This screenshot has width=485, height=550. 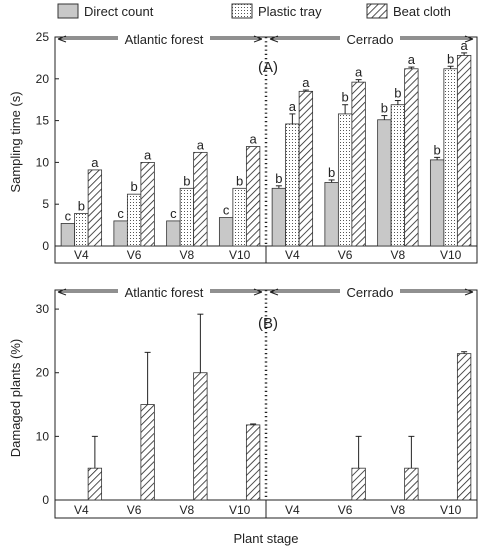 What do you see at coordinates (164, 39) in the screenshot?
I see `panel-a-region-label-atlantic: Atlantic forest` at bounding box center [164, 39].